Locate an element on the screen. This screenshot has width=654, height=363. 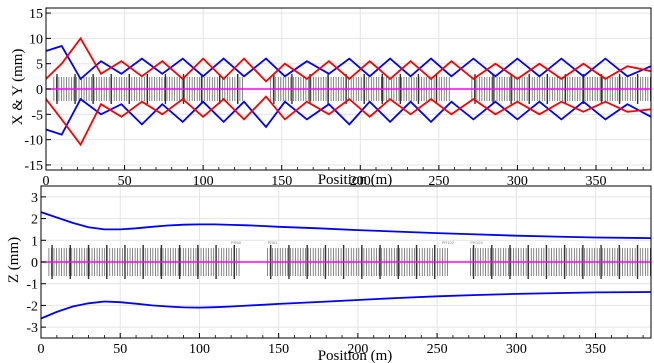
transverse-series-3-line is located at coordinates (348, 121).